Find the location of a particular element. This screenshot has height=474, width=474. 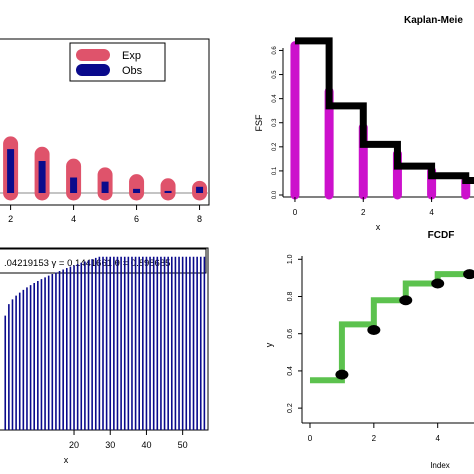

parameter-annotation: .04219153 γ = 0.1441661 θ = 0.898685 is located at coordinates (87, 263).